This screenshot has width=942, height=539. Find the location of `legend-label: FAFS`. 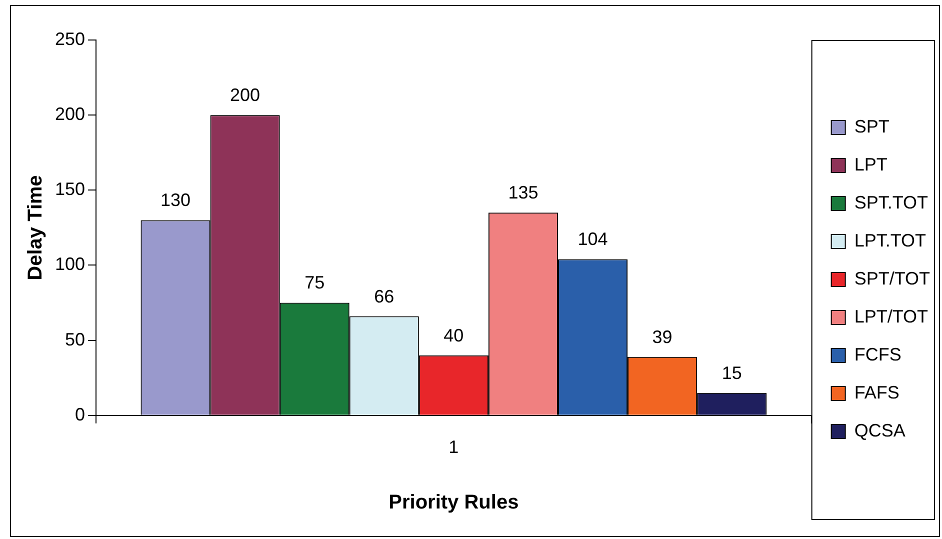

legend-label: FAFS is located at coordinates (877, 392).